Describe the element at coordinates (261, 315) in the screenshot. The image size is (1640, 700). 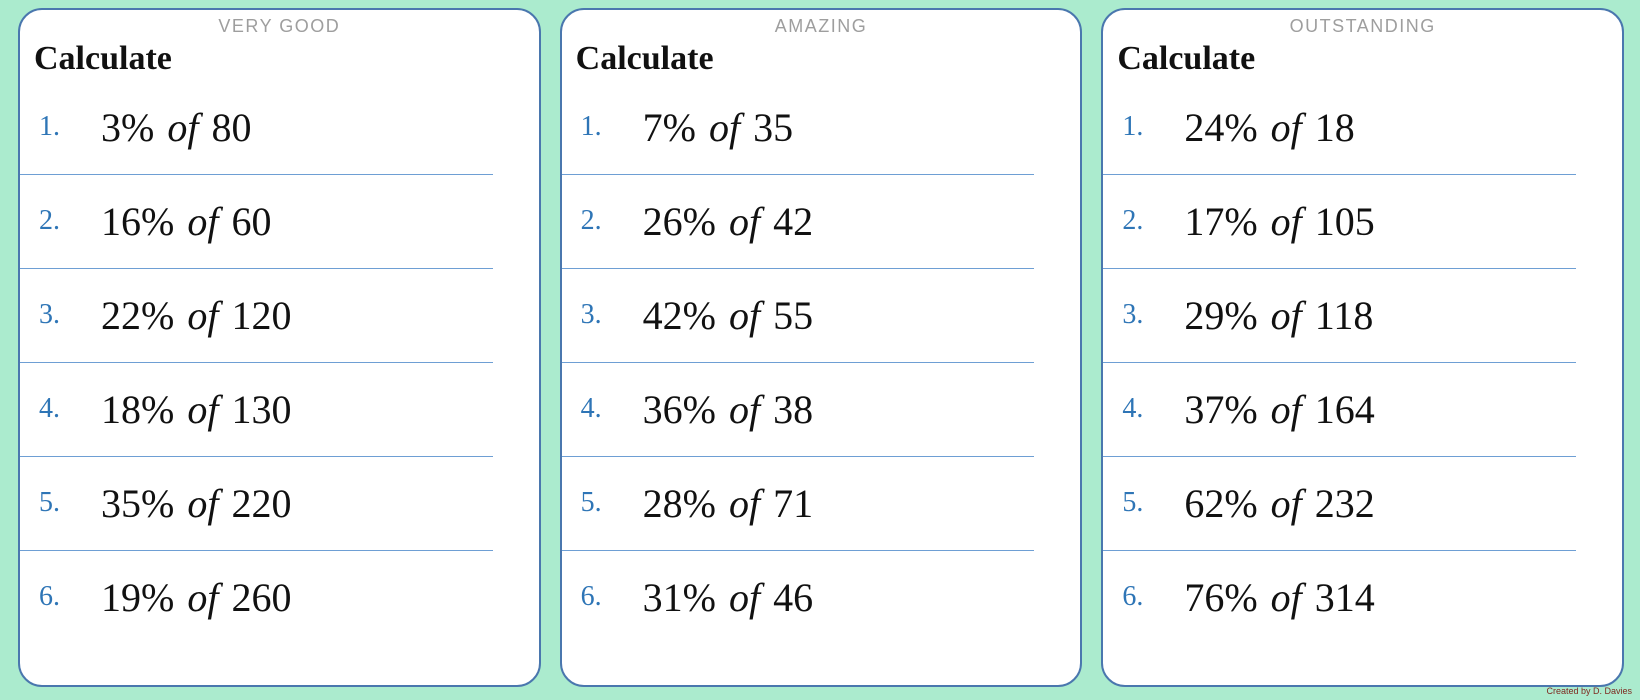
I see `base-value: 120` at that location.